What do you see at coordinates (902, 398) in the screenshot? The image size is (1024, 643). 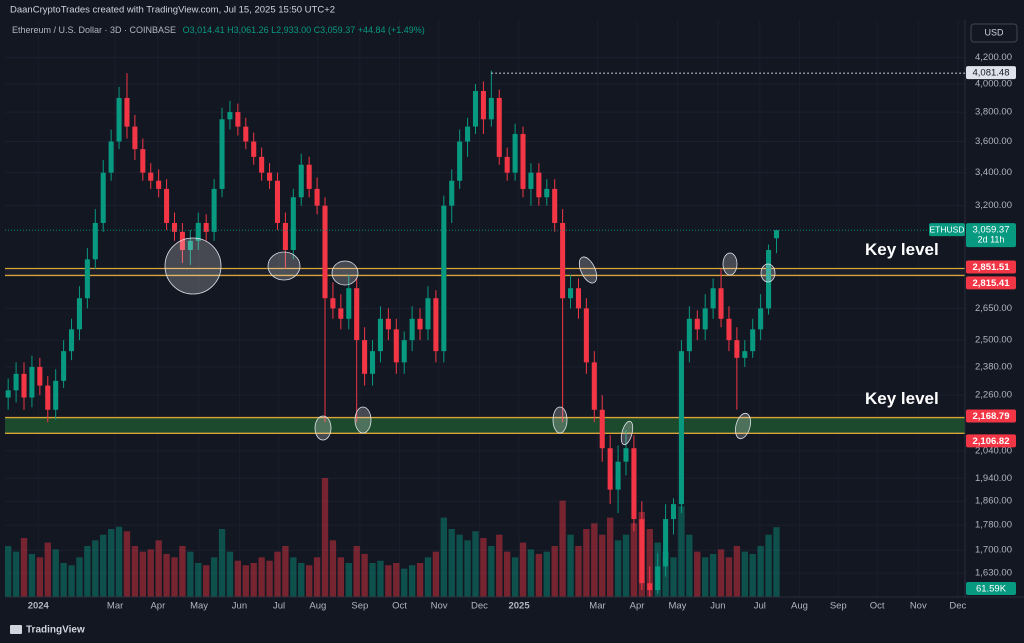 I see `annotation: Key level` at bounding box center [902, 398].